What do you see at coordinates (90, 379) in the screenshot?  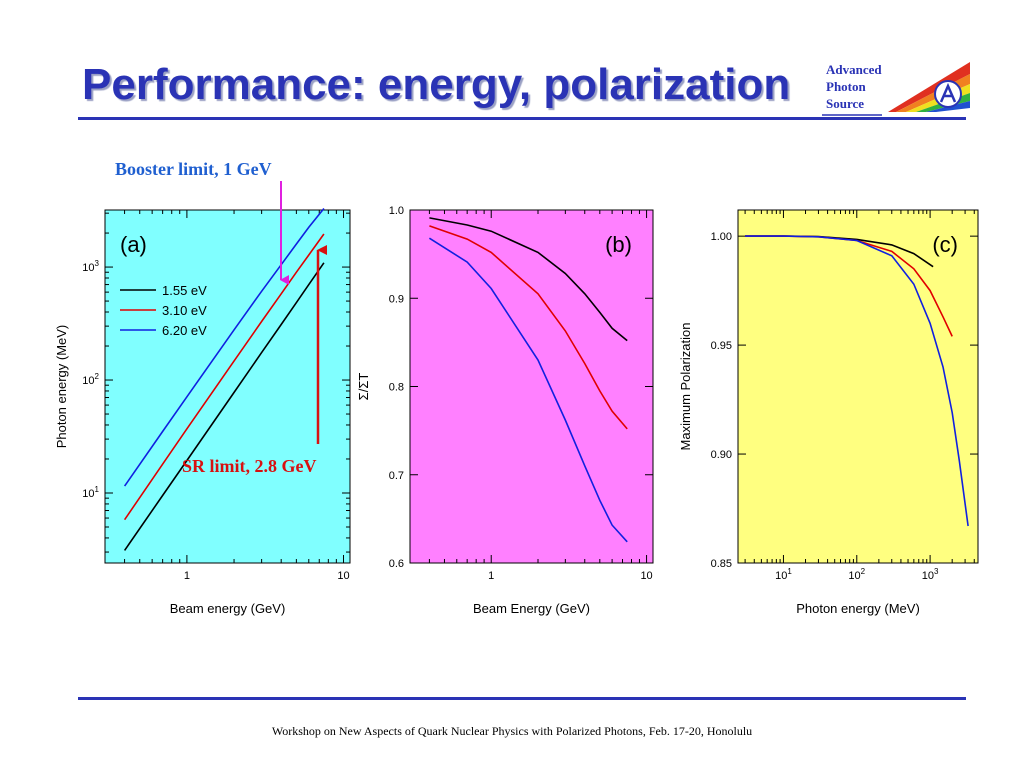 I see `y-tick-label: 10²` at bounding box center [90, 379].